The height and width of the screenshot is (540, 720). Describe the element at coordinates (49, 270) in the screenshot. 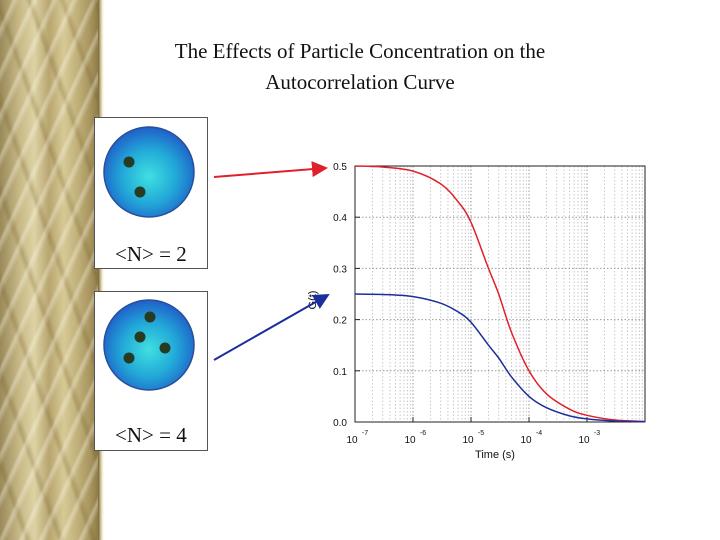

I see `gold-border` at that location.